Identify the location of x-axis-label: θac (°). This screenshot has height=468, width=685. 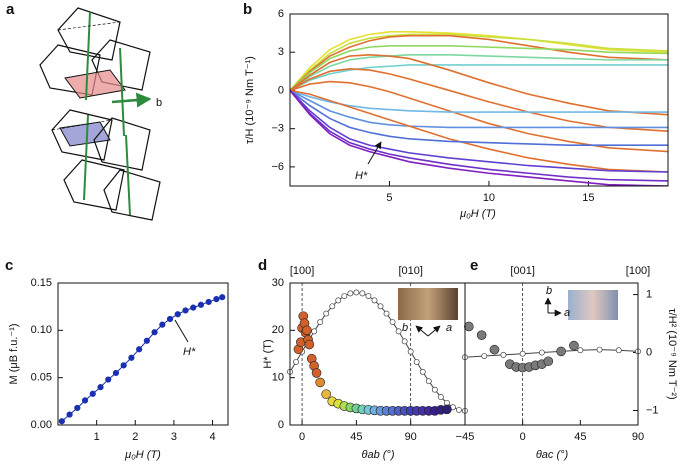
(552, 455).